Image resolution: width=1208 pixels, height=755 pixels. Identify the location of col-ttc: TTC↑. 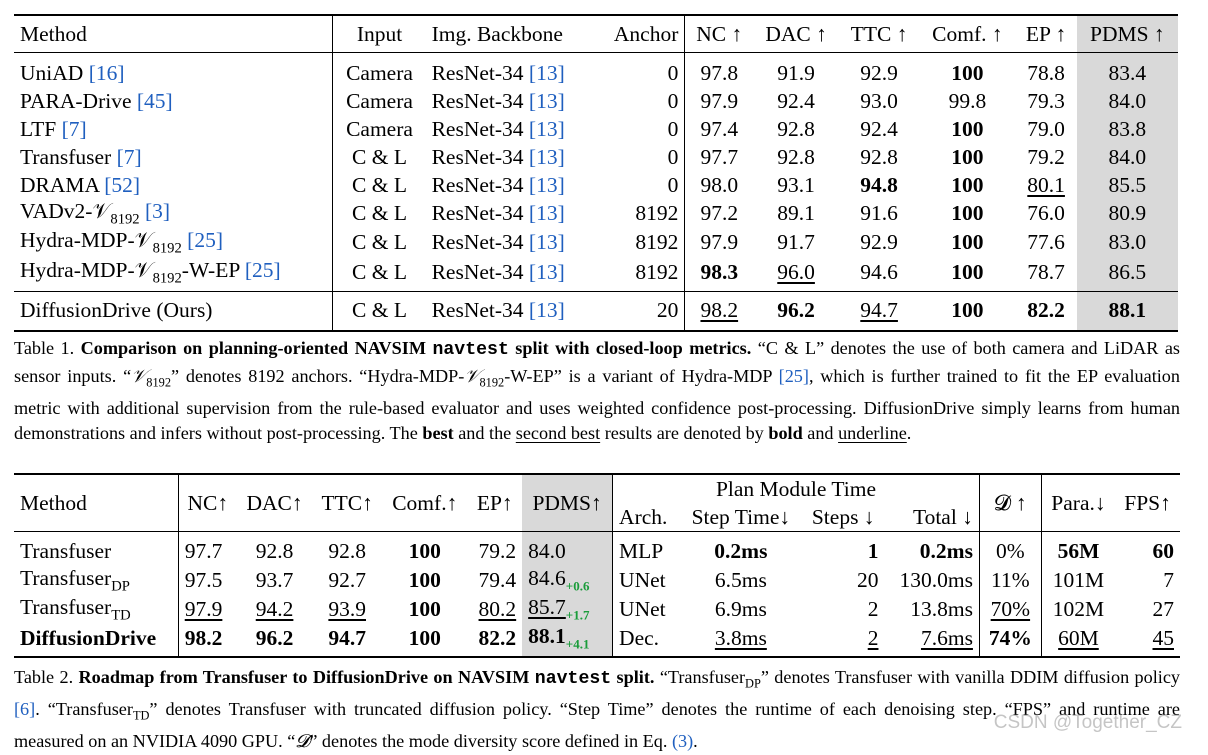
(347, 503).